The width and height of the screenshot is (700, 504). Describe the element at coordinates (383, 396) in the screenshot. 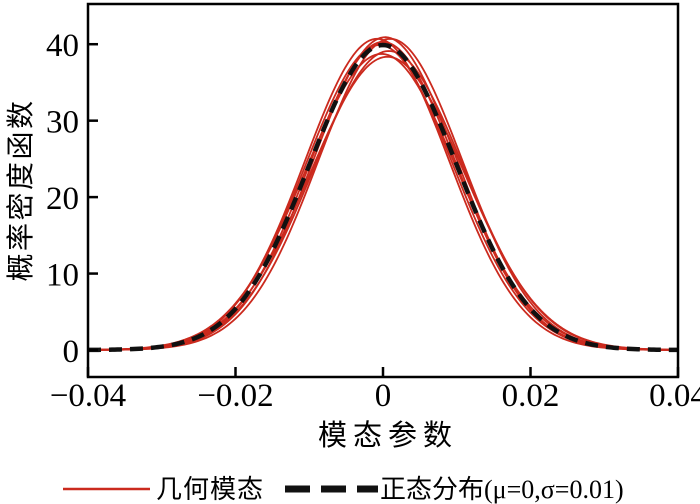

I see `x-tick-label: 0` at that location.